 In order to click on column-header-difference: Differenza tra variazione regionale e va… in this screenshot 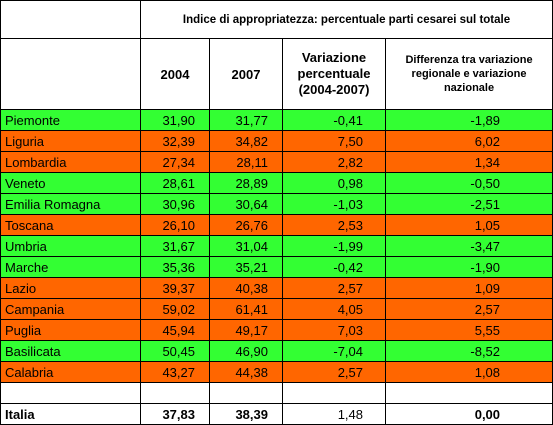, I will do `click(468, 74)`.